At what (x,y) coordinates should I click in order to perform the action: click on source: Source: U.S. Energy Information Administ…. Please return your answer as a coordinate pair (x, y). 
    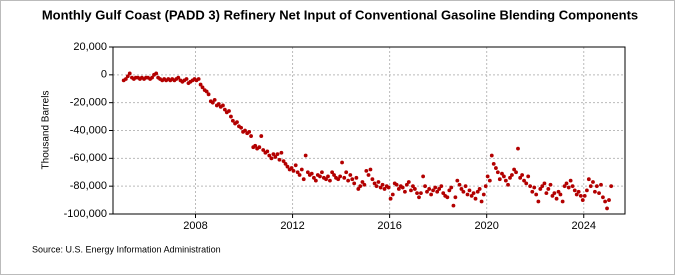
    Looking at the image, I should click on (126, 249).